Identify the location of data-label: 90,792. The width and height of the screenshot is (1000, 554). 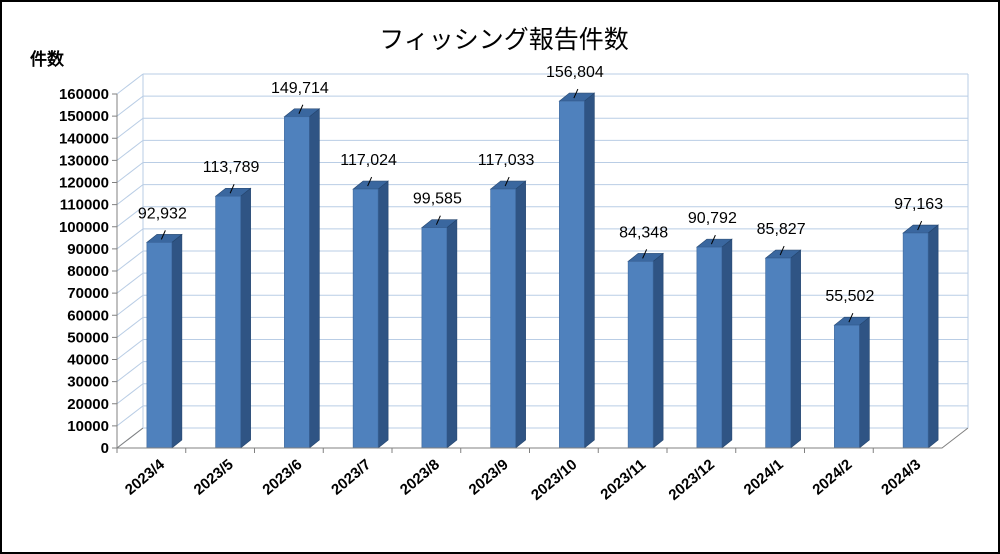
(712, 218).